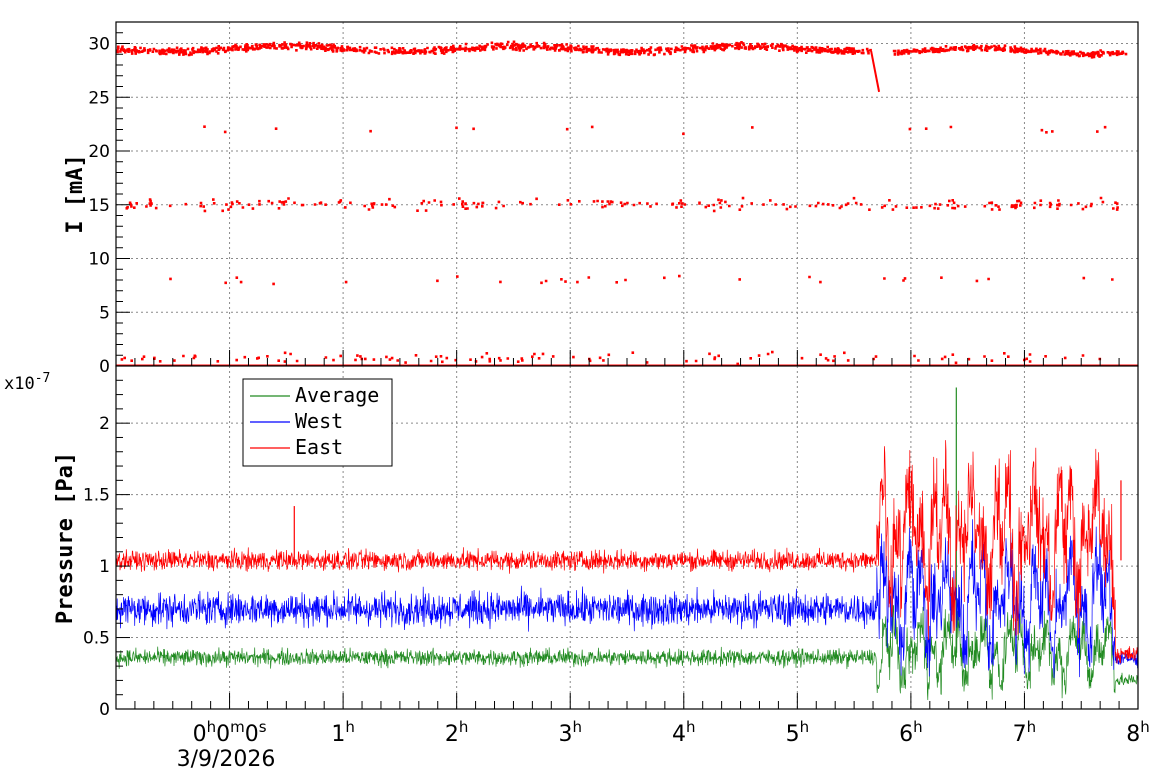  I want to click on current-drop-line, so click(875, 71).